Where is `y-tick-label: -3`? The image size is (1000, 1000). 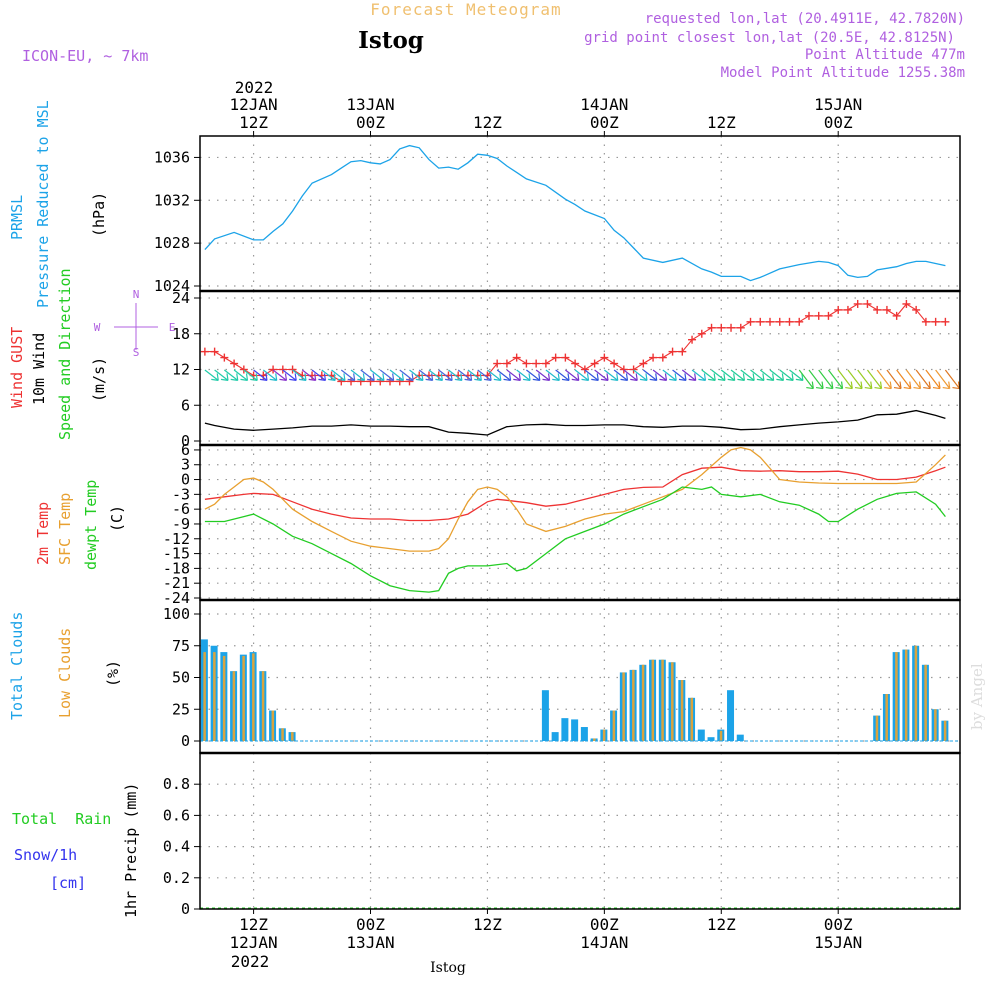 y-tick-label: -3 is located at coordinates (181, 494).